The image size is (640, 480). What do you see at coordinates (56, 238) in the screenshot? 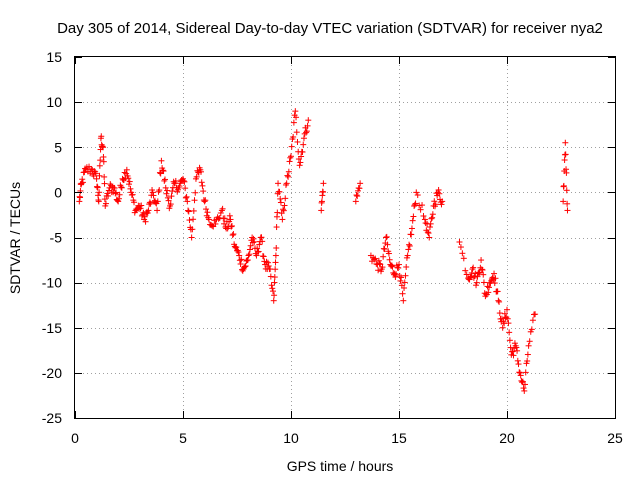
I see `y-tick-label: -5` at bounding box center [56, 238].